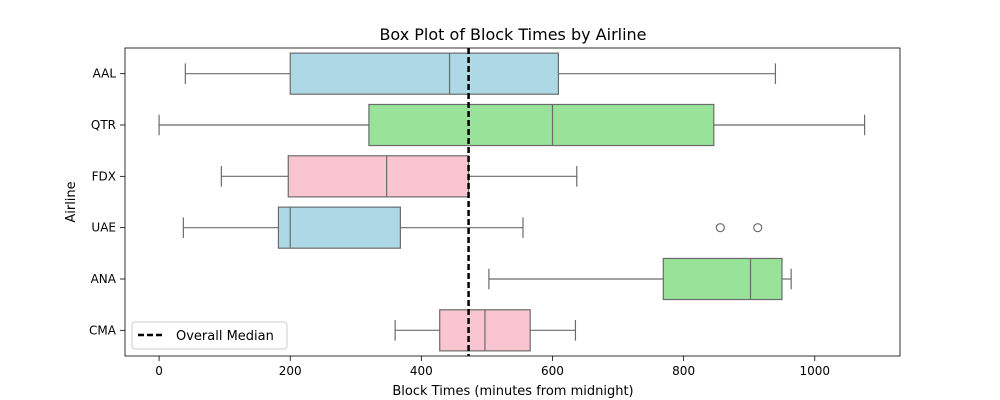 The width and height of the screenshot is (1000, 400). I want to click on y-tick-label-ana: ANA, so click(104, 279).